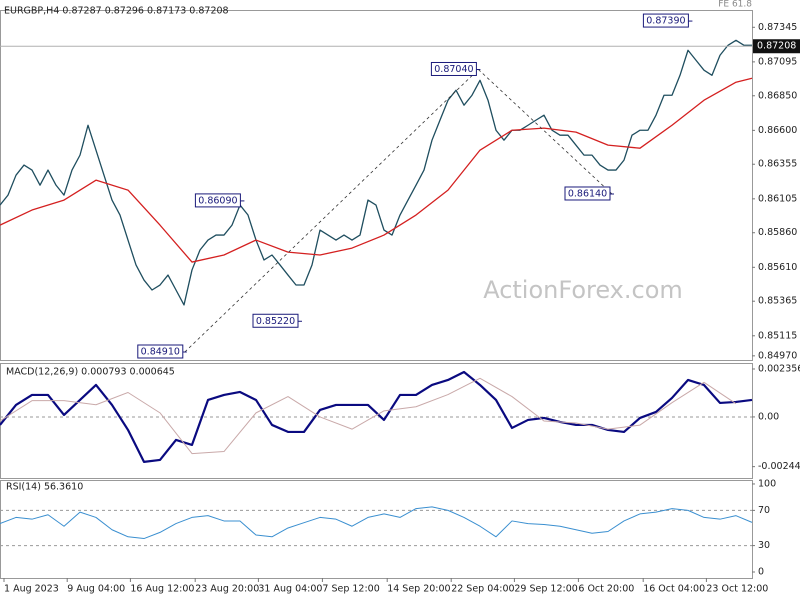 This screenshot has height=600, width=800. What do you see at coordinates (275, 321) in the screenshot?
I see `pivot-label: 0.85220` at bounding box center [275, 321].